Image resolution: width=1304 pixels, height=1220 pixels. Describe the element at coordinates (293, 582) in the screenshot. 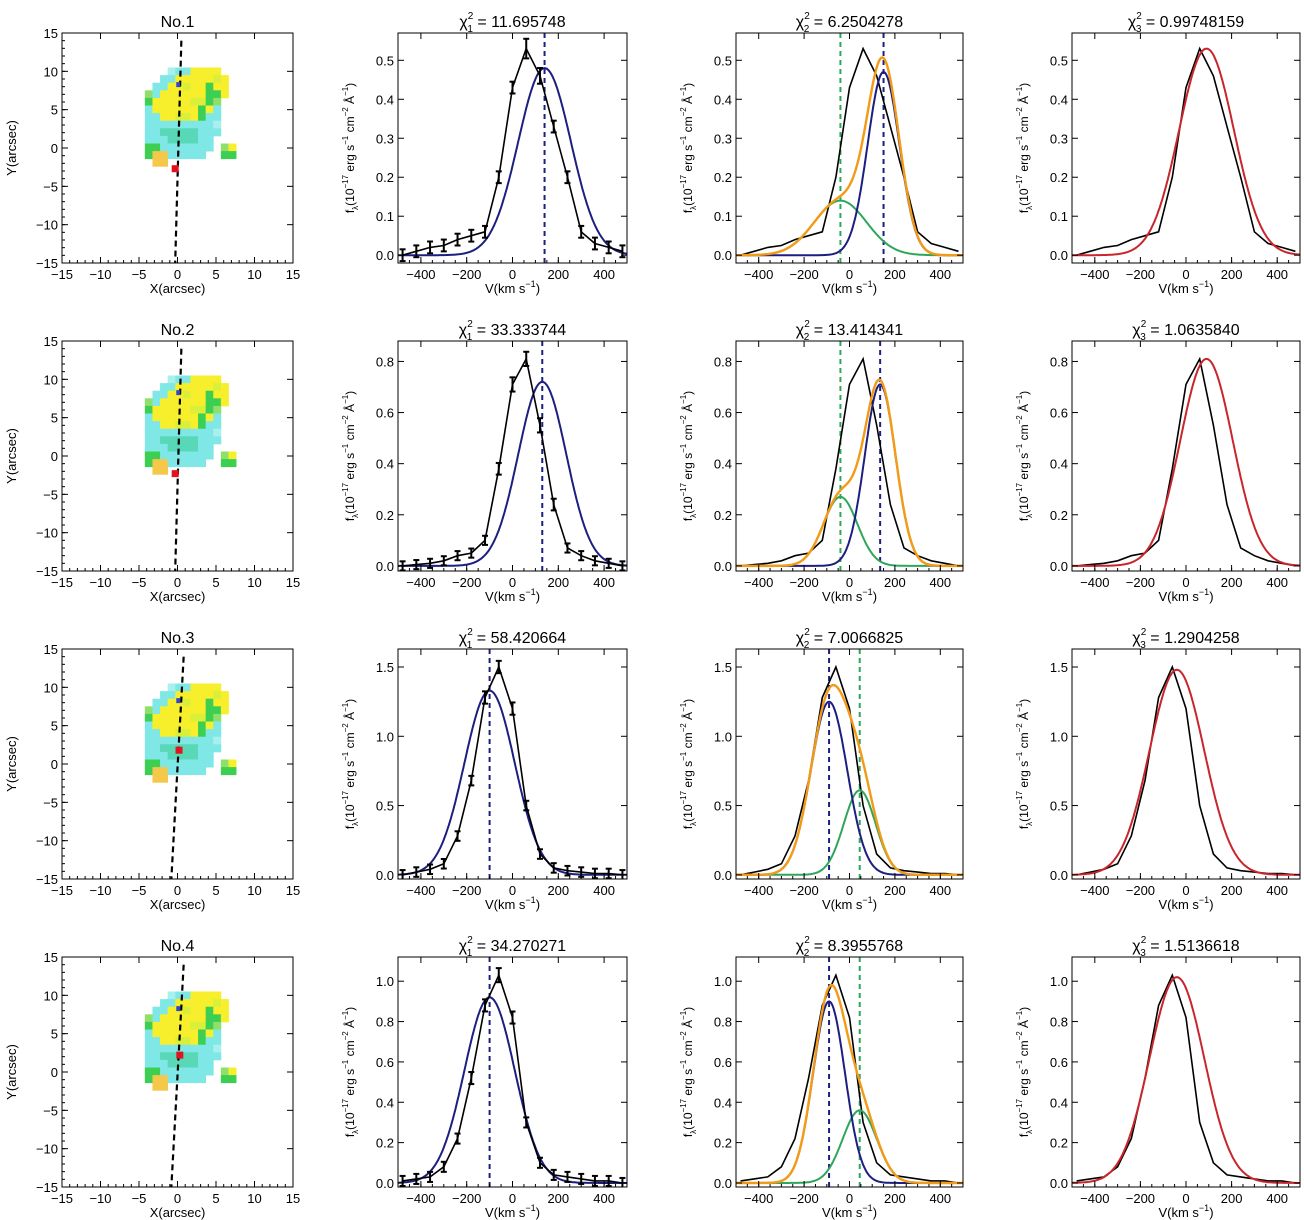

I see `map-xtick-label-part: 15` at that location.